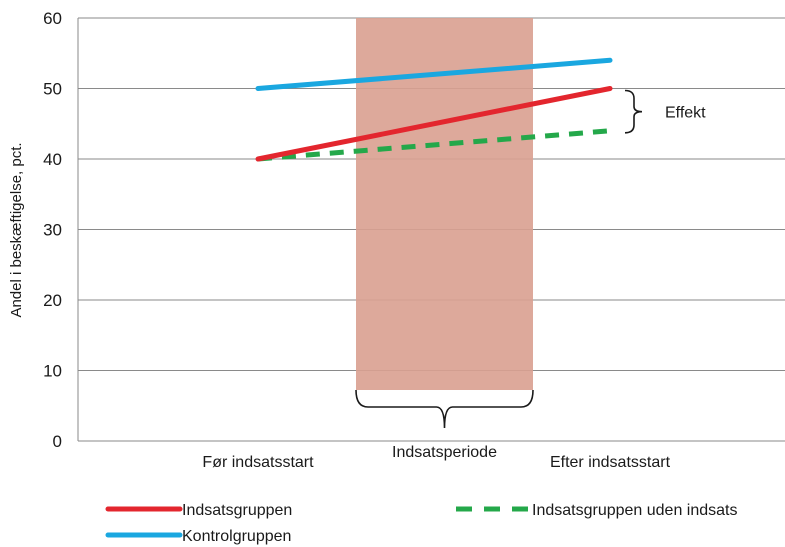  What do you see at coordinates (610, 462) in the screenshot?
I see `x-category-label: Efter indsatsstart` at bounding box center [610, 462].